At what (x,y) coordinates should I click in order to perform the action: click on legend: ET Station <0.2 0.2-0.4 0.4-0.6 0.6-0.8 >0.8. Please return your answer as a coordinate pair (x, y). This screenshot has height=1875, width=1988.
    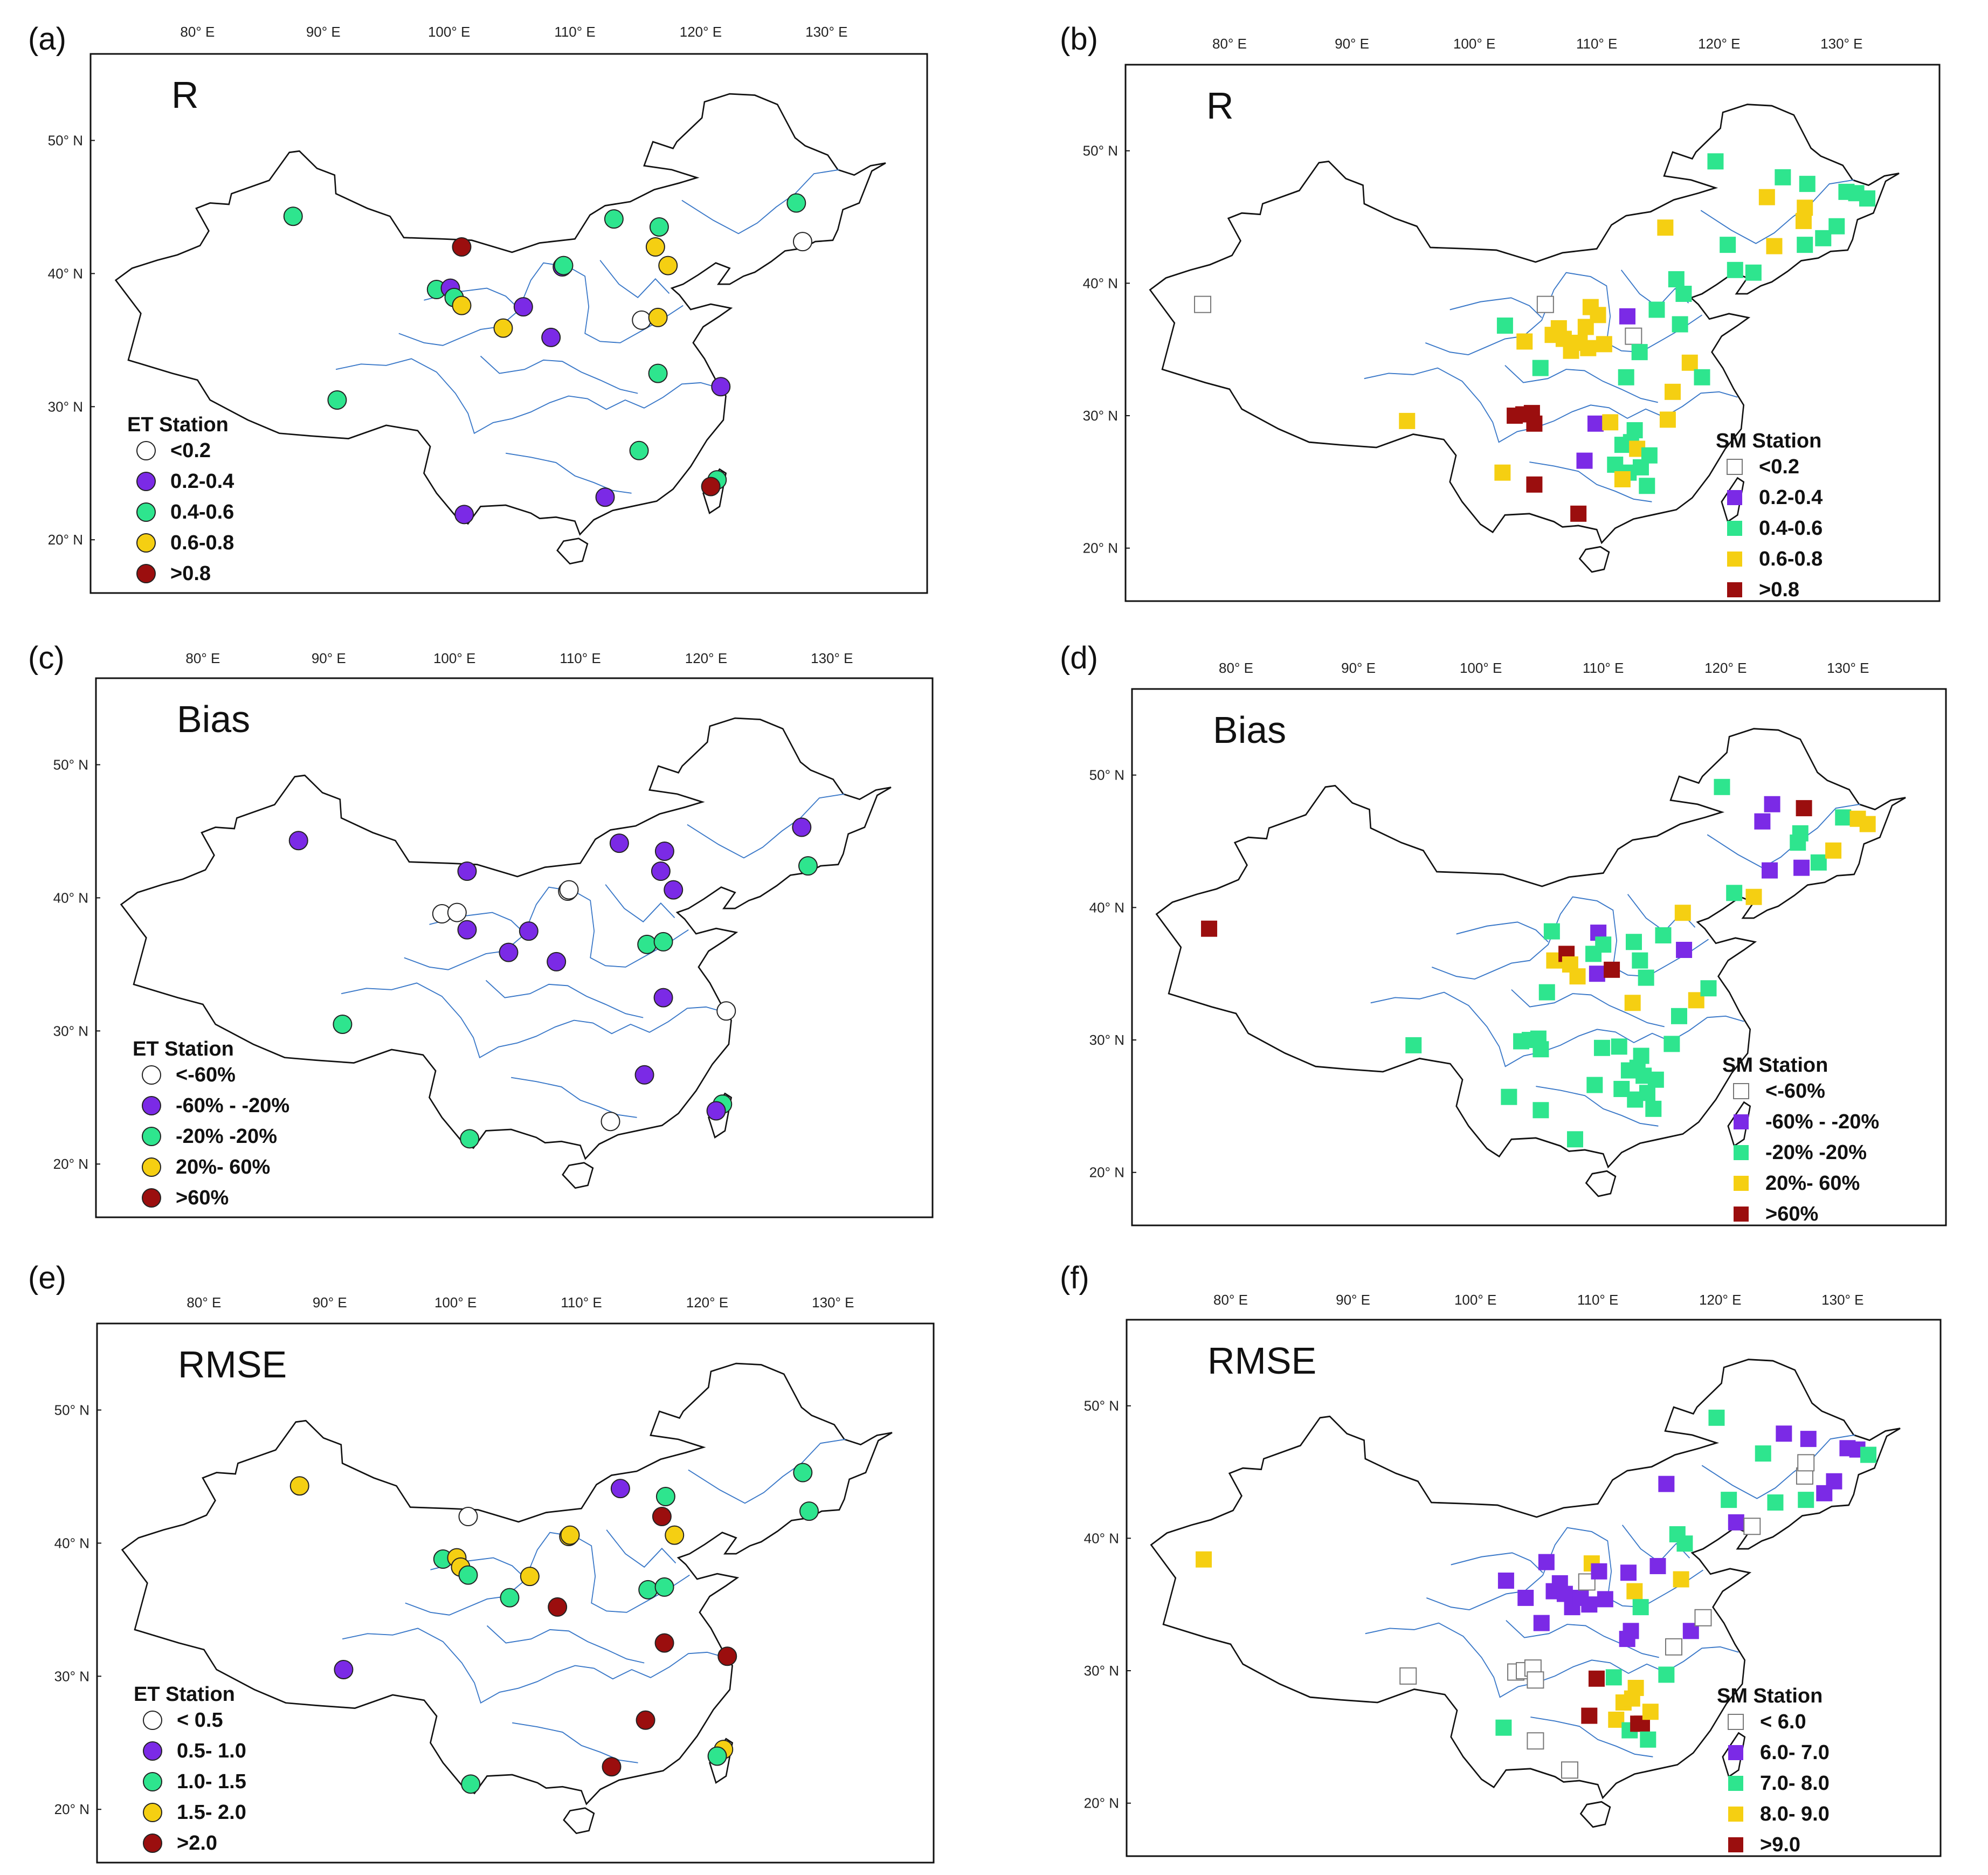
    Looking at the image, I should click on (180, 499).